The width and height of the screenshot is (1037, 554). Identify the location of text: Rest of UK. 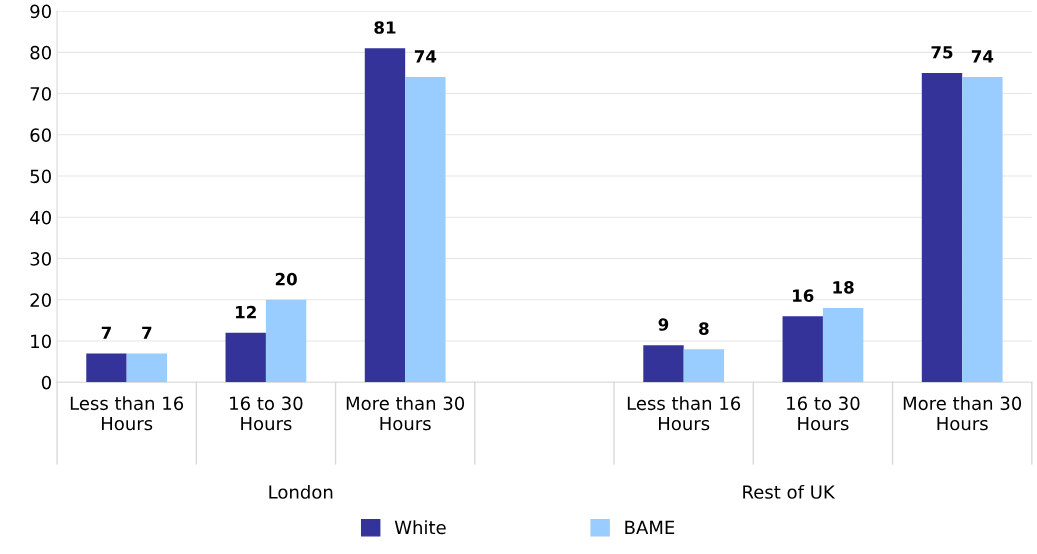
(789, 491).